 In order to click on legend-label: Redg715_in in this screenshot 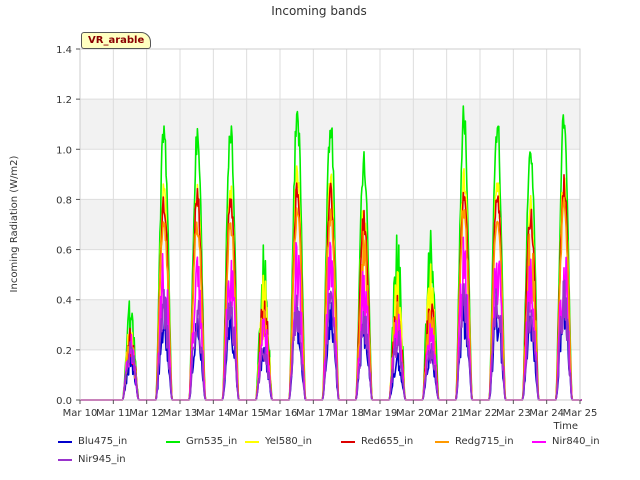, I will do `click(484, 441)`.